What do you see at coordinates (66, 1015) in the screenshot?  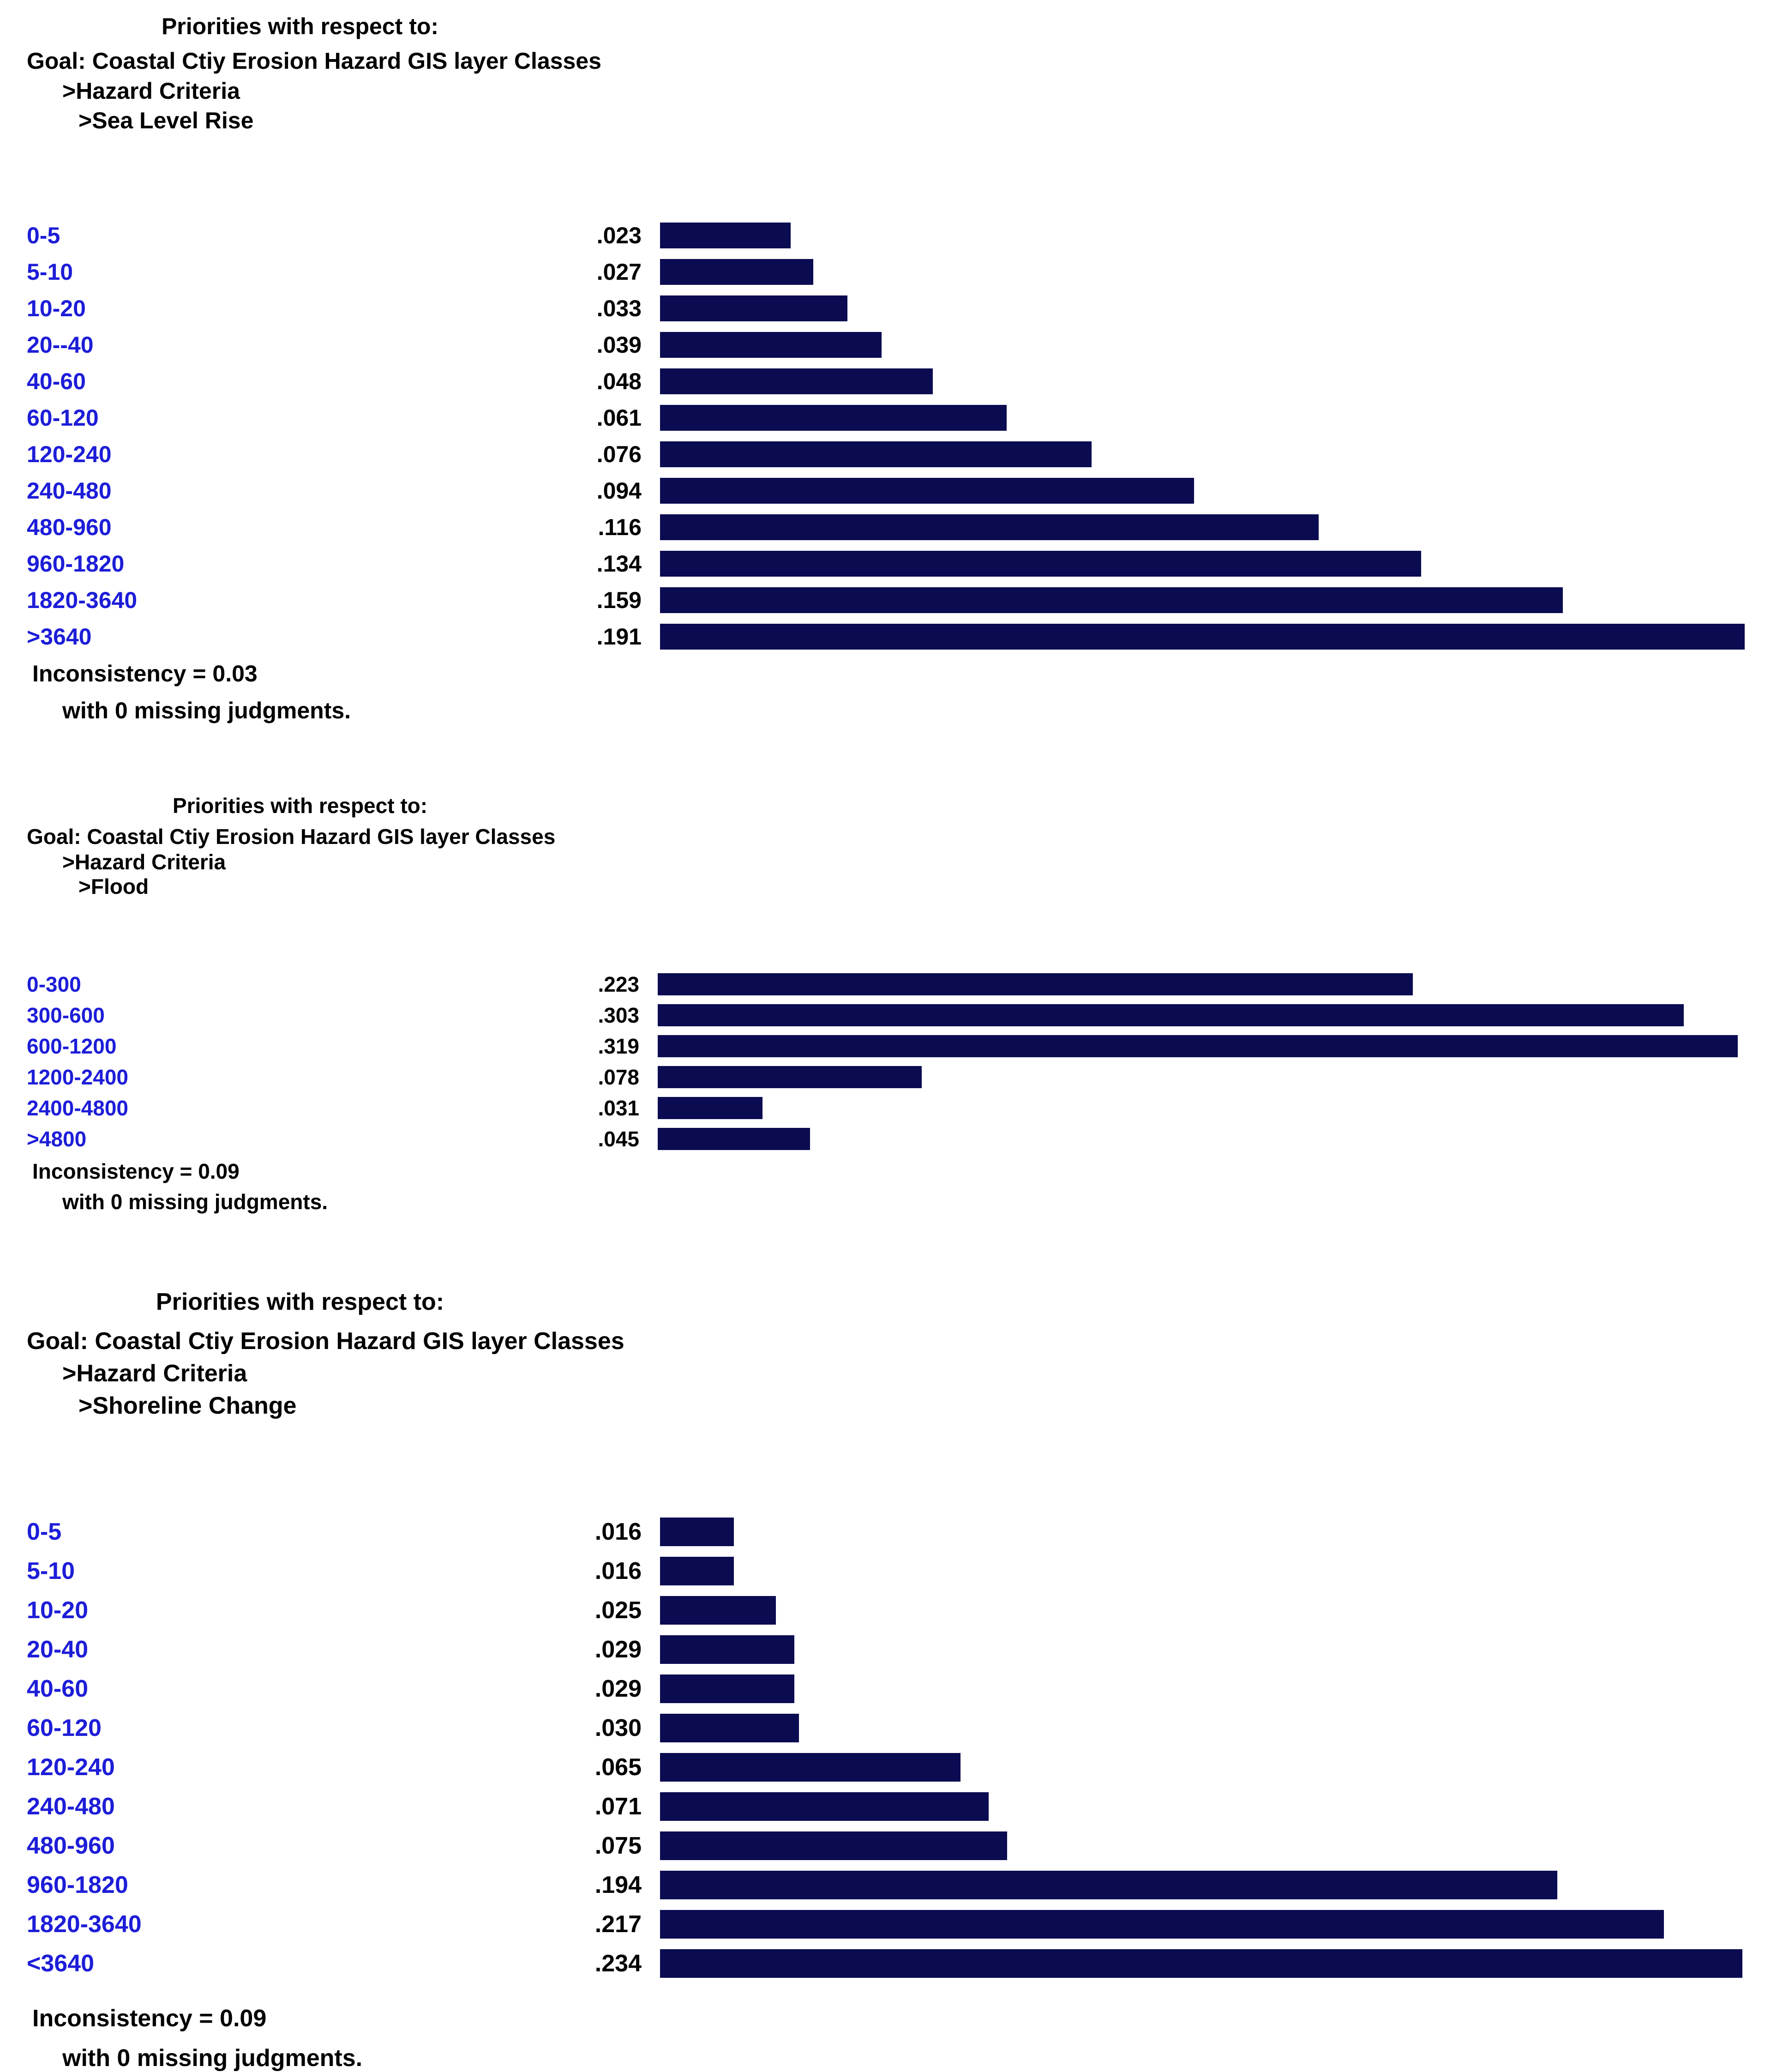 I see `category-label: 300-600` at bounding box center [66, 1015].